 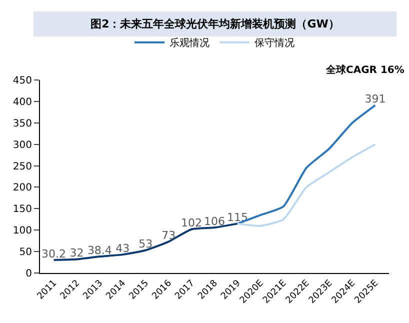 What do you see at coordinates (375, 99) in the screenshot?
I see `data-label: 391` at bounding box center [375, 99].